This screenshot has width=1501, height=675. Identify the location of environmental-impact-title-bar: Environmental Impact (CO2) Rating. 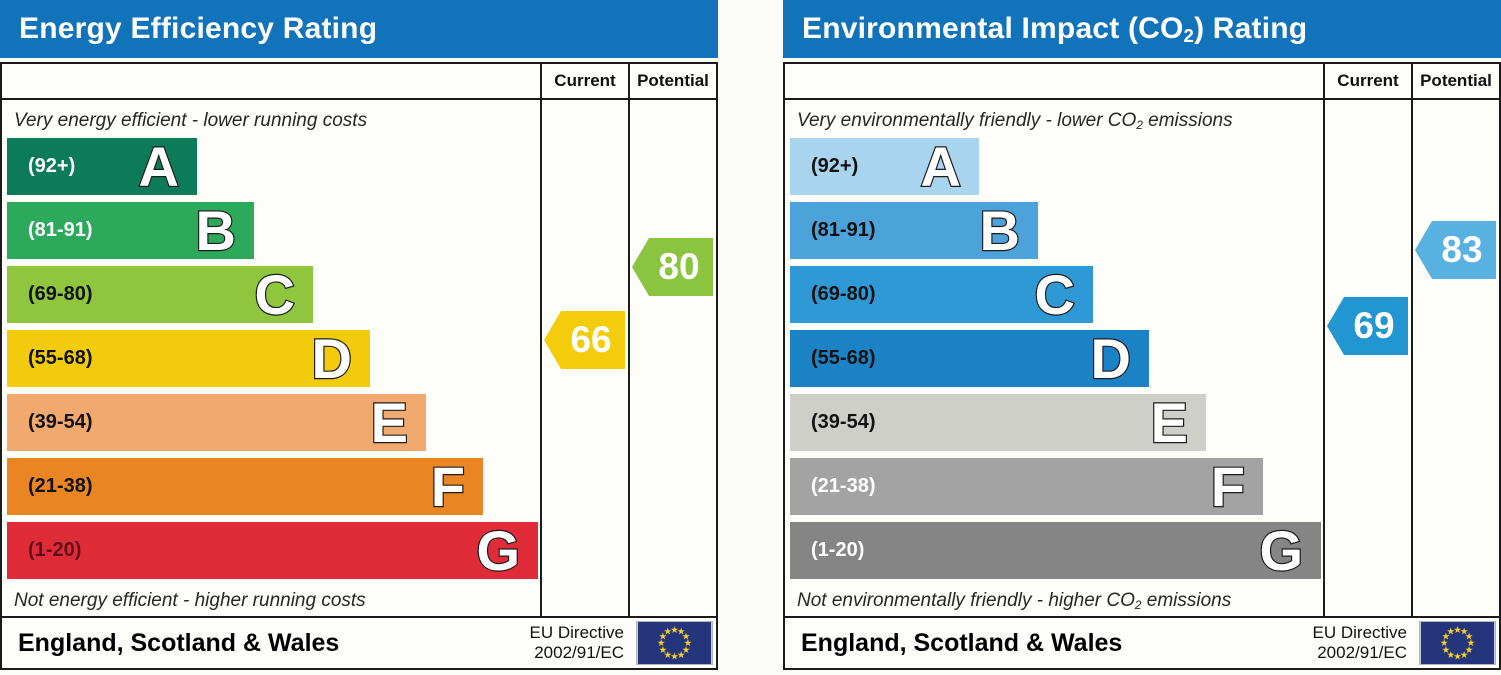
(1142, 29).